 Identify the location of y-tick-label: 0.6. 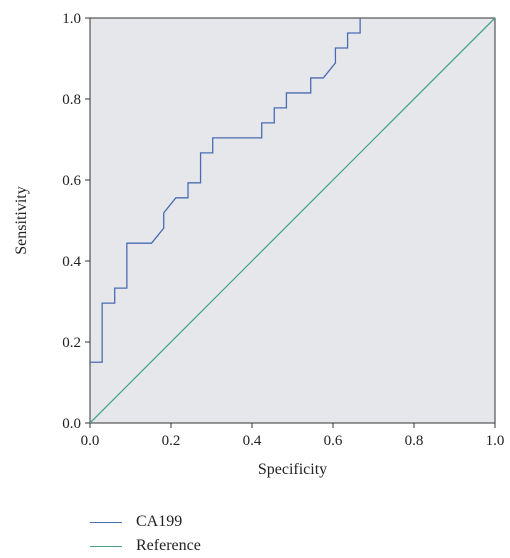
(71, 181).